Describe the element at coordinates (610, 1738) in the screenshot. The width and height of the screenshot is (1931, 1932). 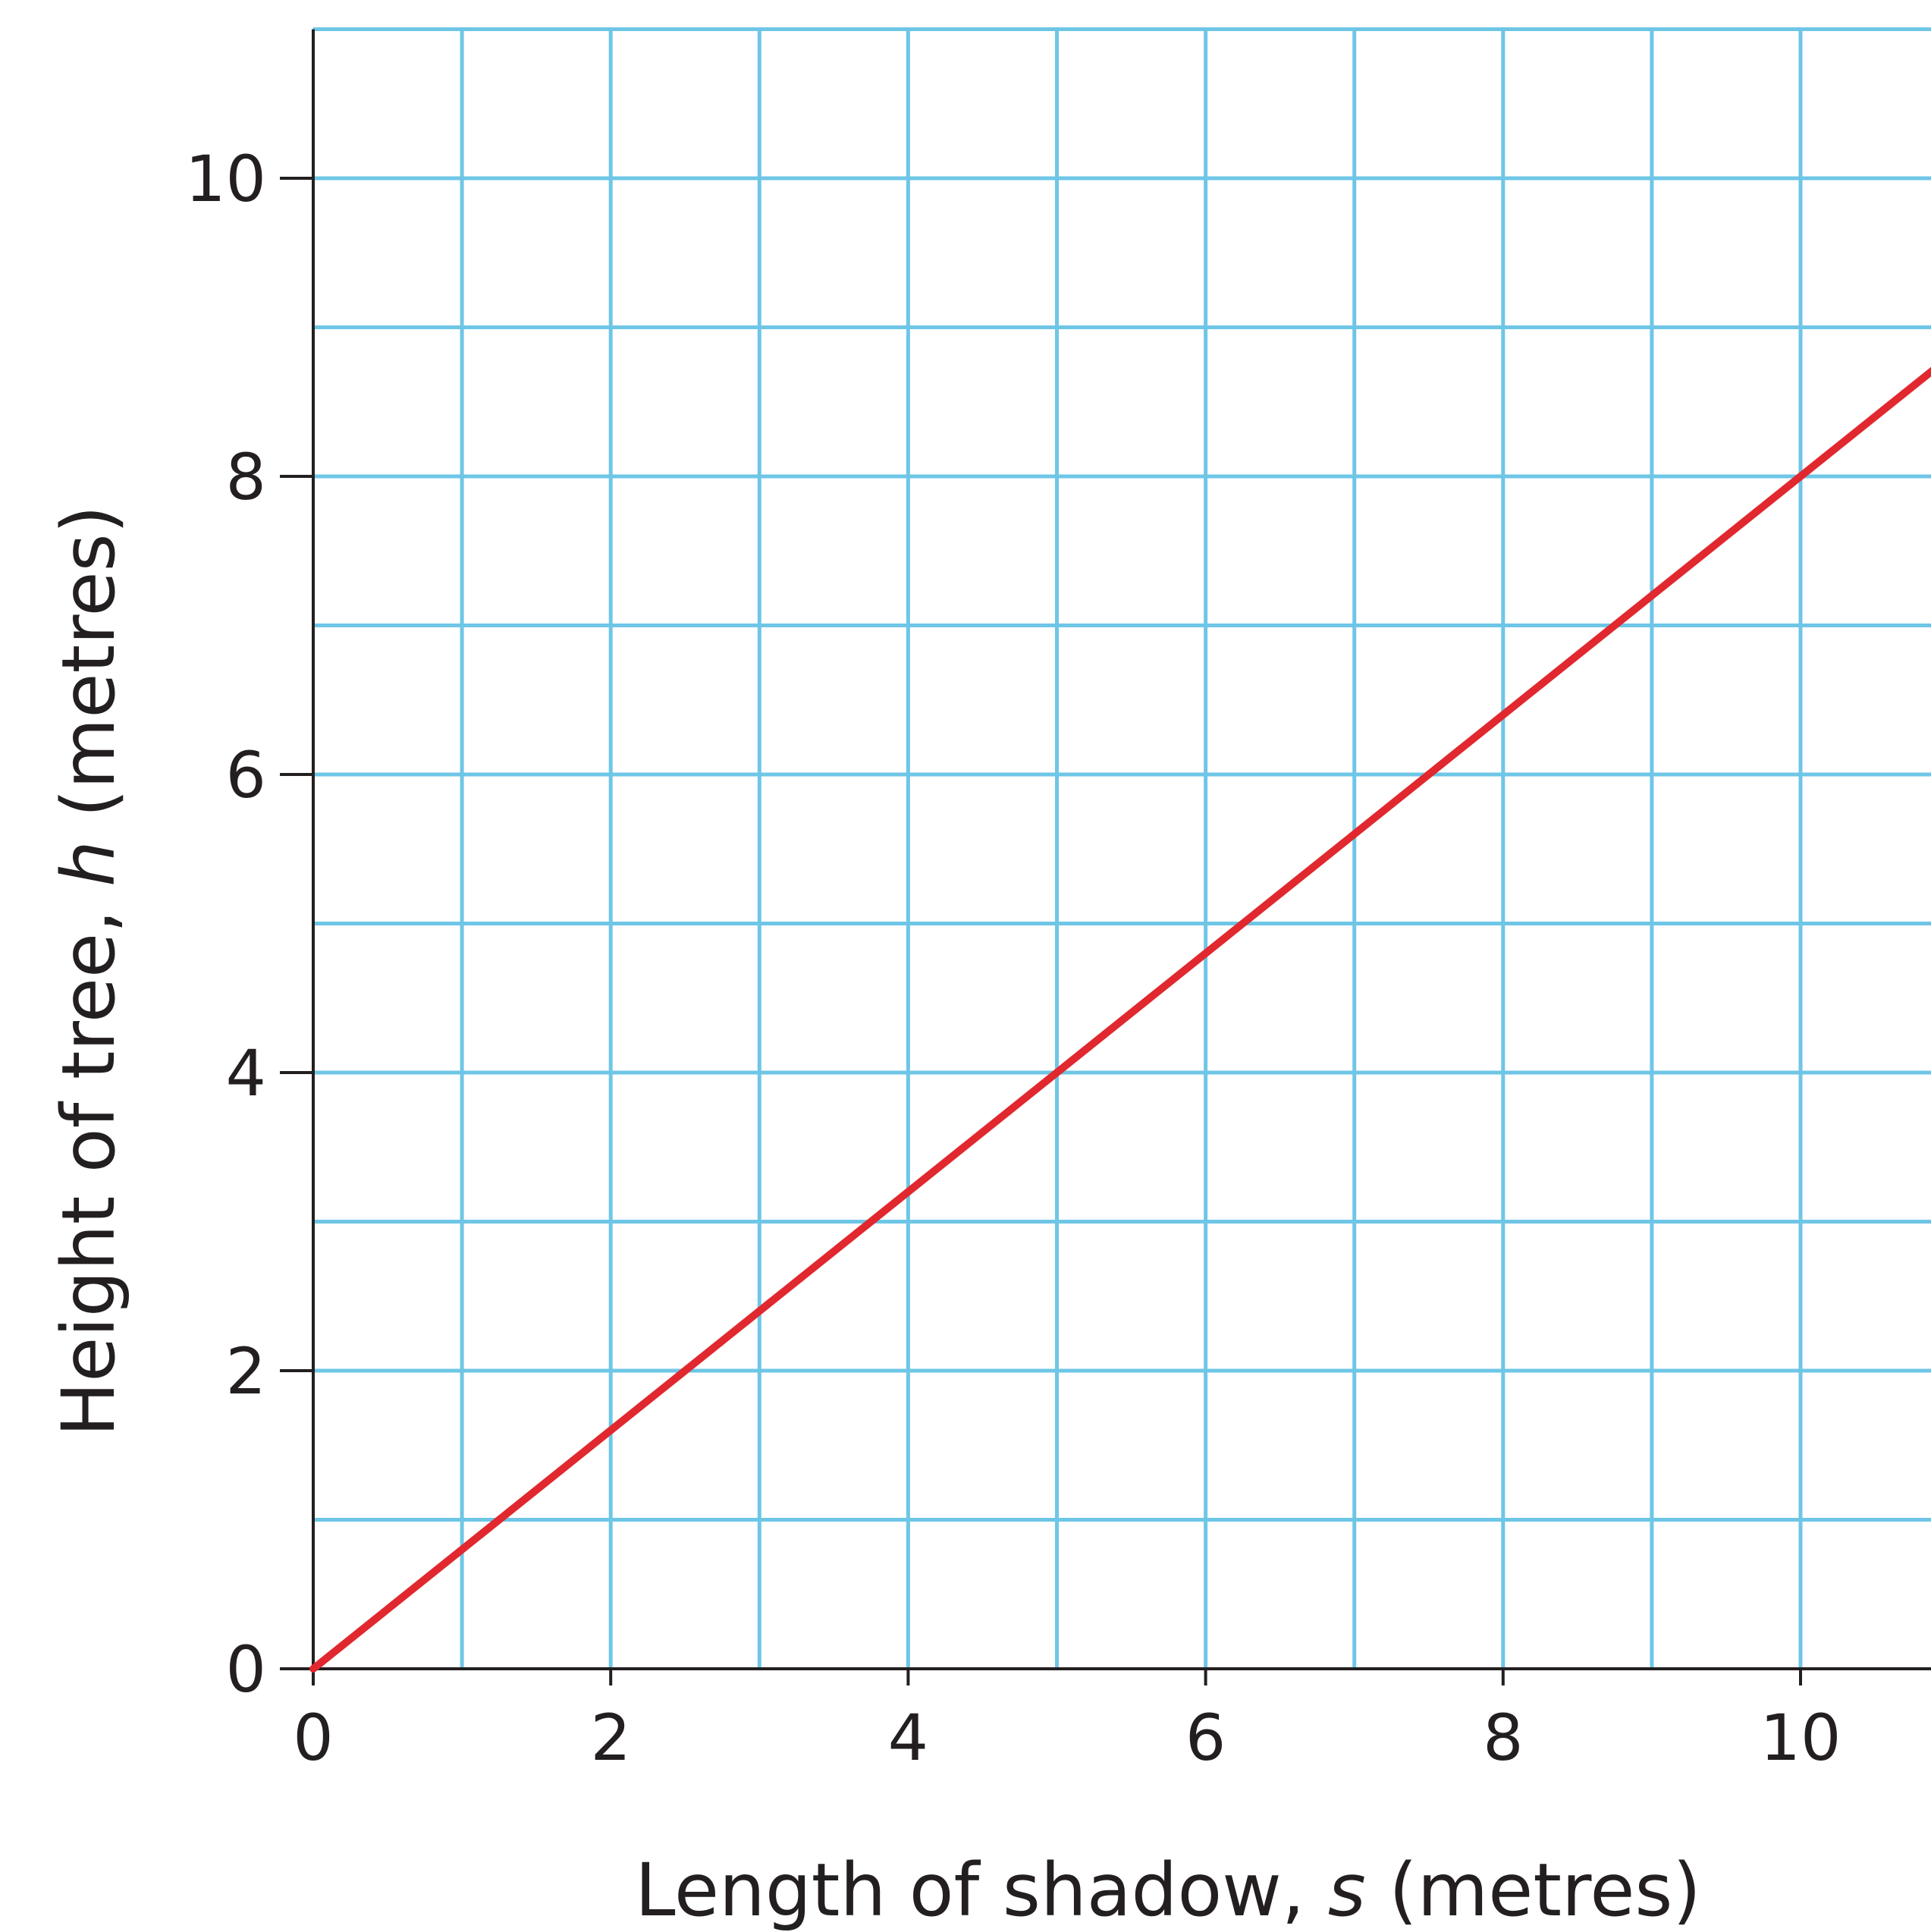
I see `x-tick-label: 2` at that location.